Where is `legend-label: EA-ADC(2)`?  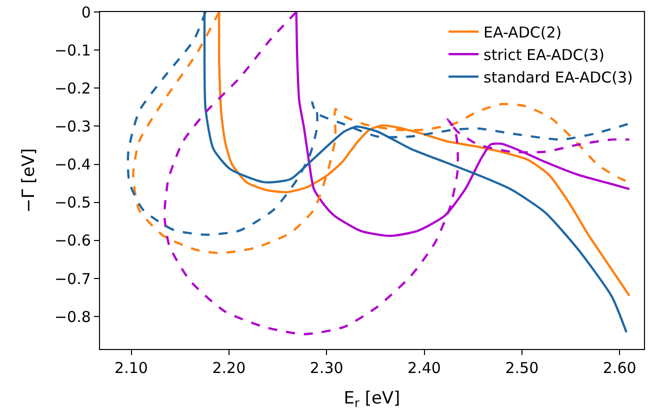
legend-label: EA-ADC(2) is located at coordinates (523, 32).